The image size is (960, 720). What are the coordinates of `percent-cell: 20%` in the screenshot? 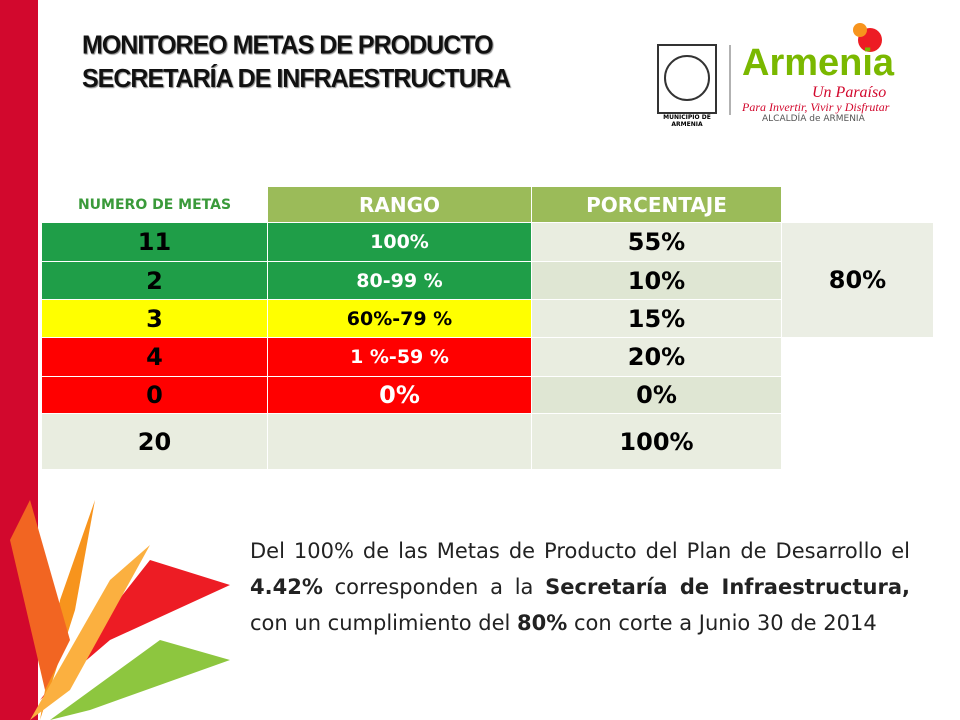 It's located at (657, 357).